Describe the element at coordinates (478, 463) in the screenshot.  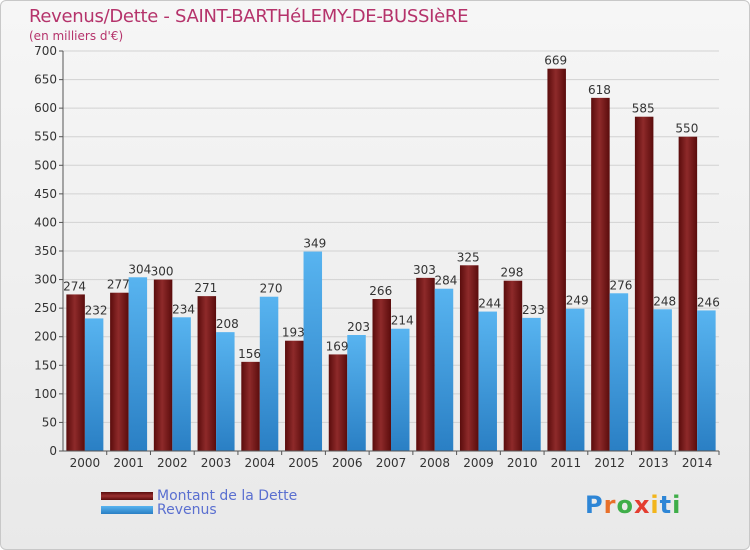
I see `x-tick-label: 2009` at that location.